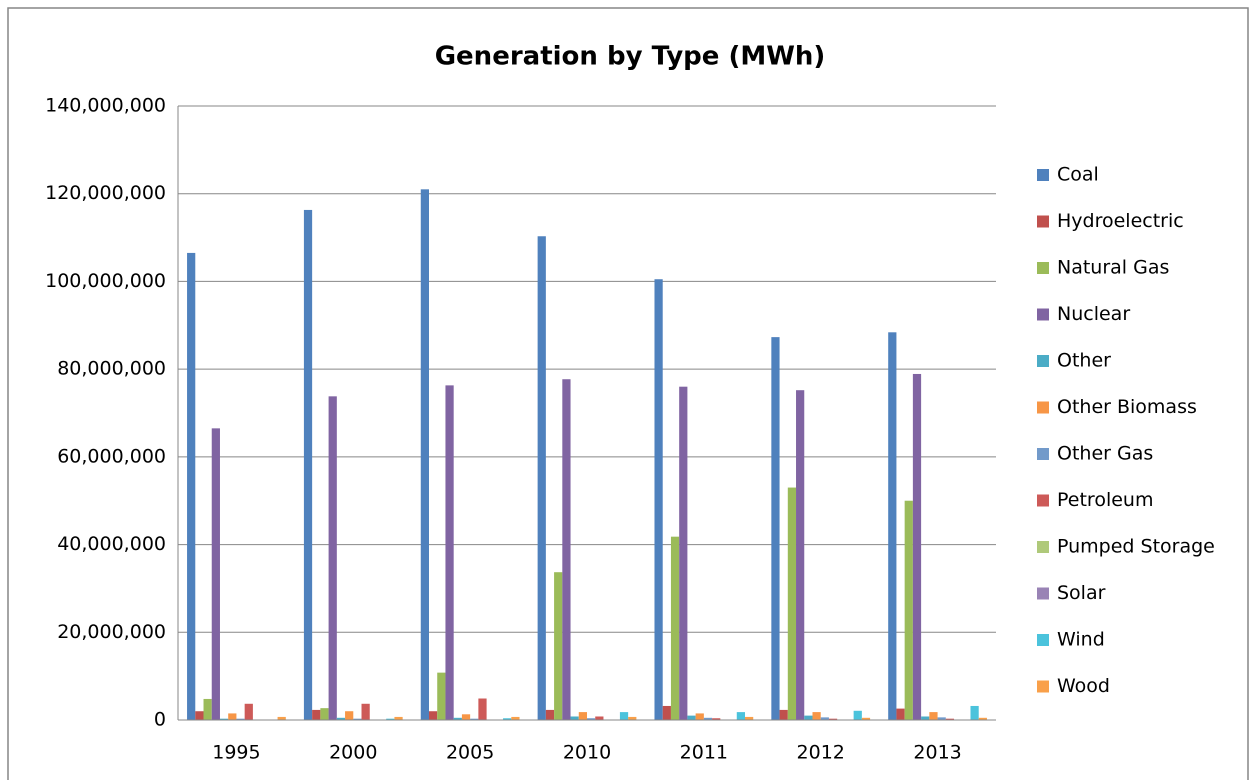 This screenshot has height=780, width=1250. Describe the element at coordinates (236, 753) in the screenshot. I see `x-tick-label: 1995` at that location.